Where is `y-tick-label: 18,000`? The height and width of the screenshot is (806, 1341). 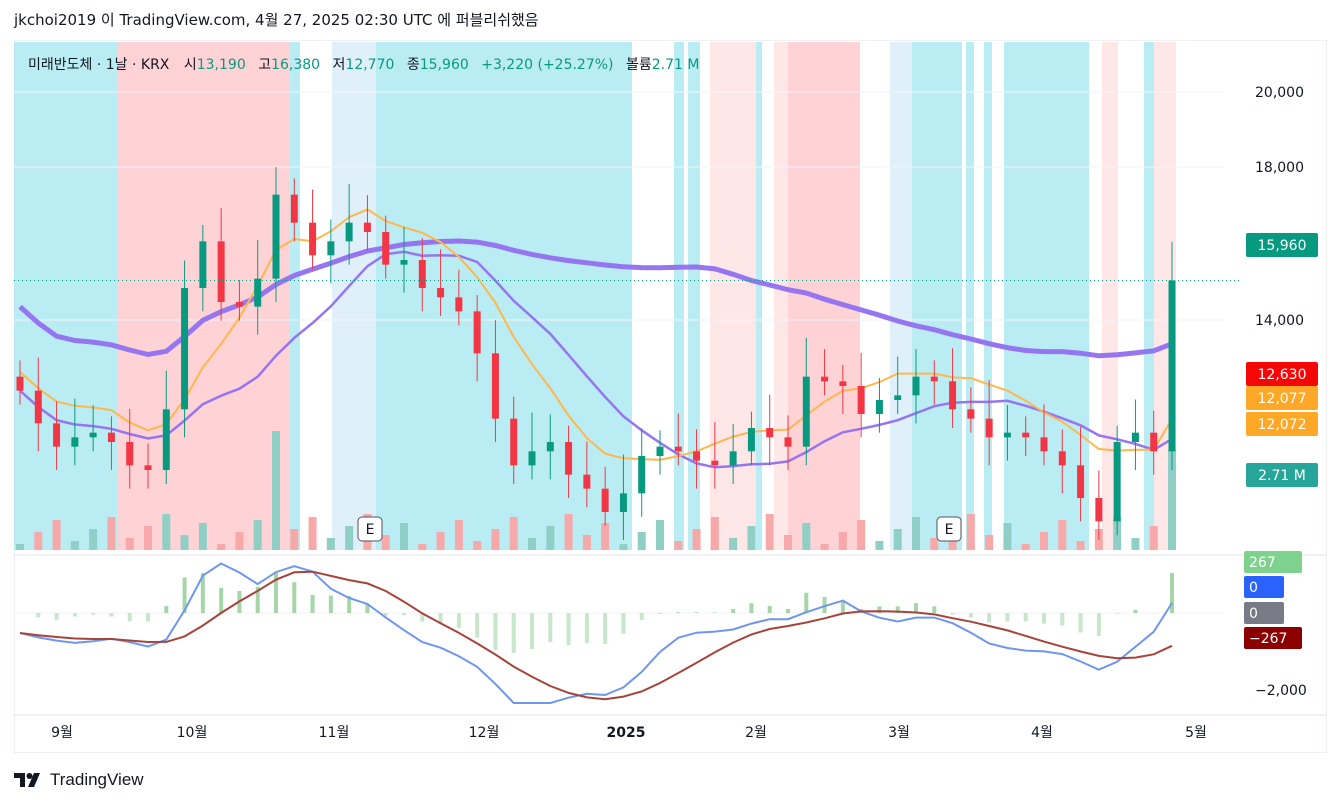
y-tick-label: 18,000 is located at coordinates (1279, 168).